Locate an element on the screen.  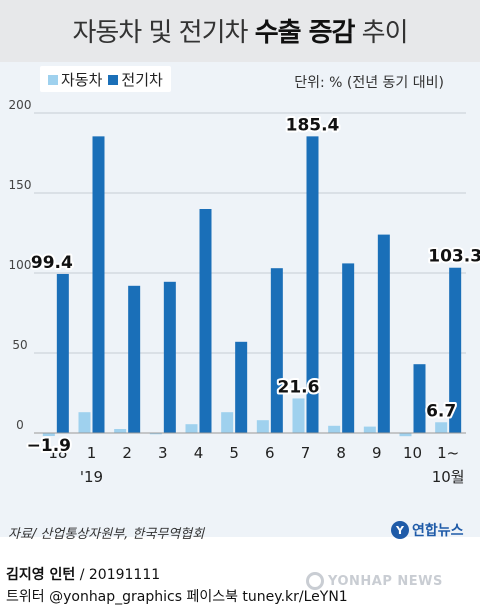
x-tick-label: 7 is located at coordinates (306, 453).